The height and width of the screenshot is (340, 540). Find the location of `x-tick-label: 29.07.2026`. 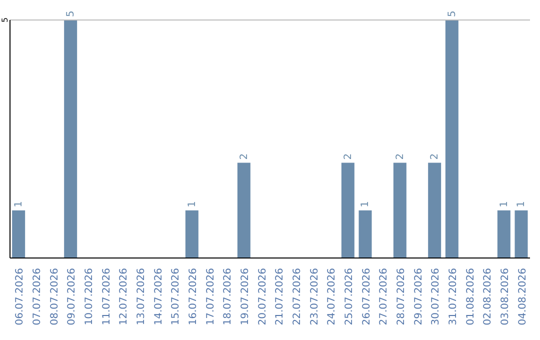

x-tick-label: 29.07.2026 is located at coordinates (418, 297).